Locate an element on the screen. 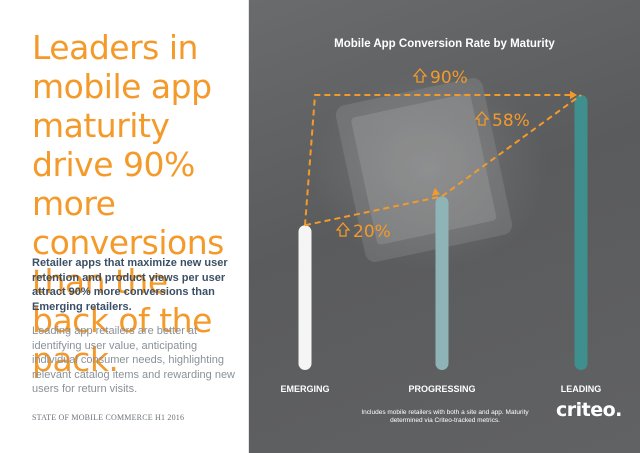 This screenshot has height=453, width=640. bar-emerging is located at coordinates (305, 297).